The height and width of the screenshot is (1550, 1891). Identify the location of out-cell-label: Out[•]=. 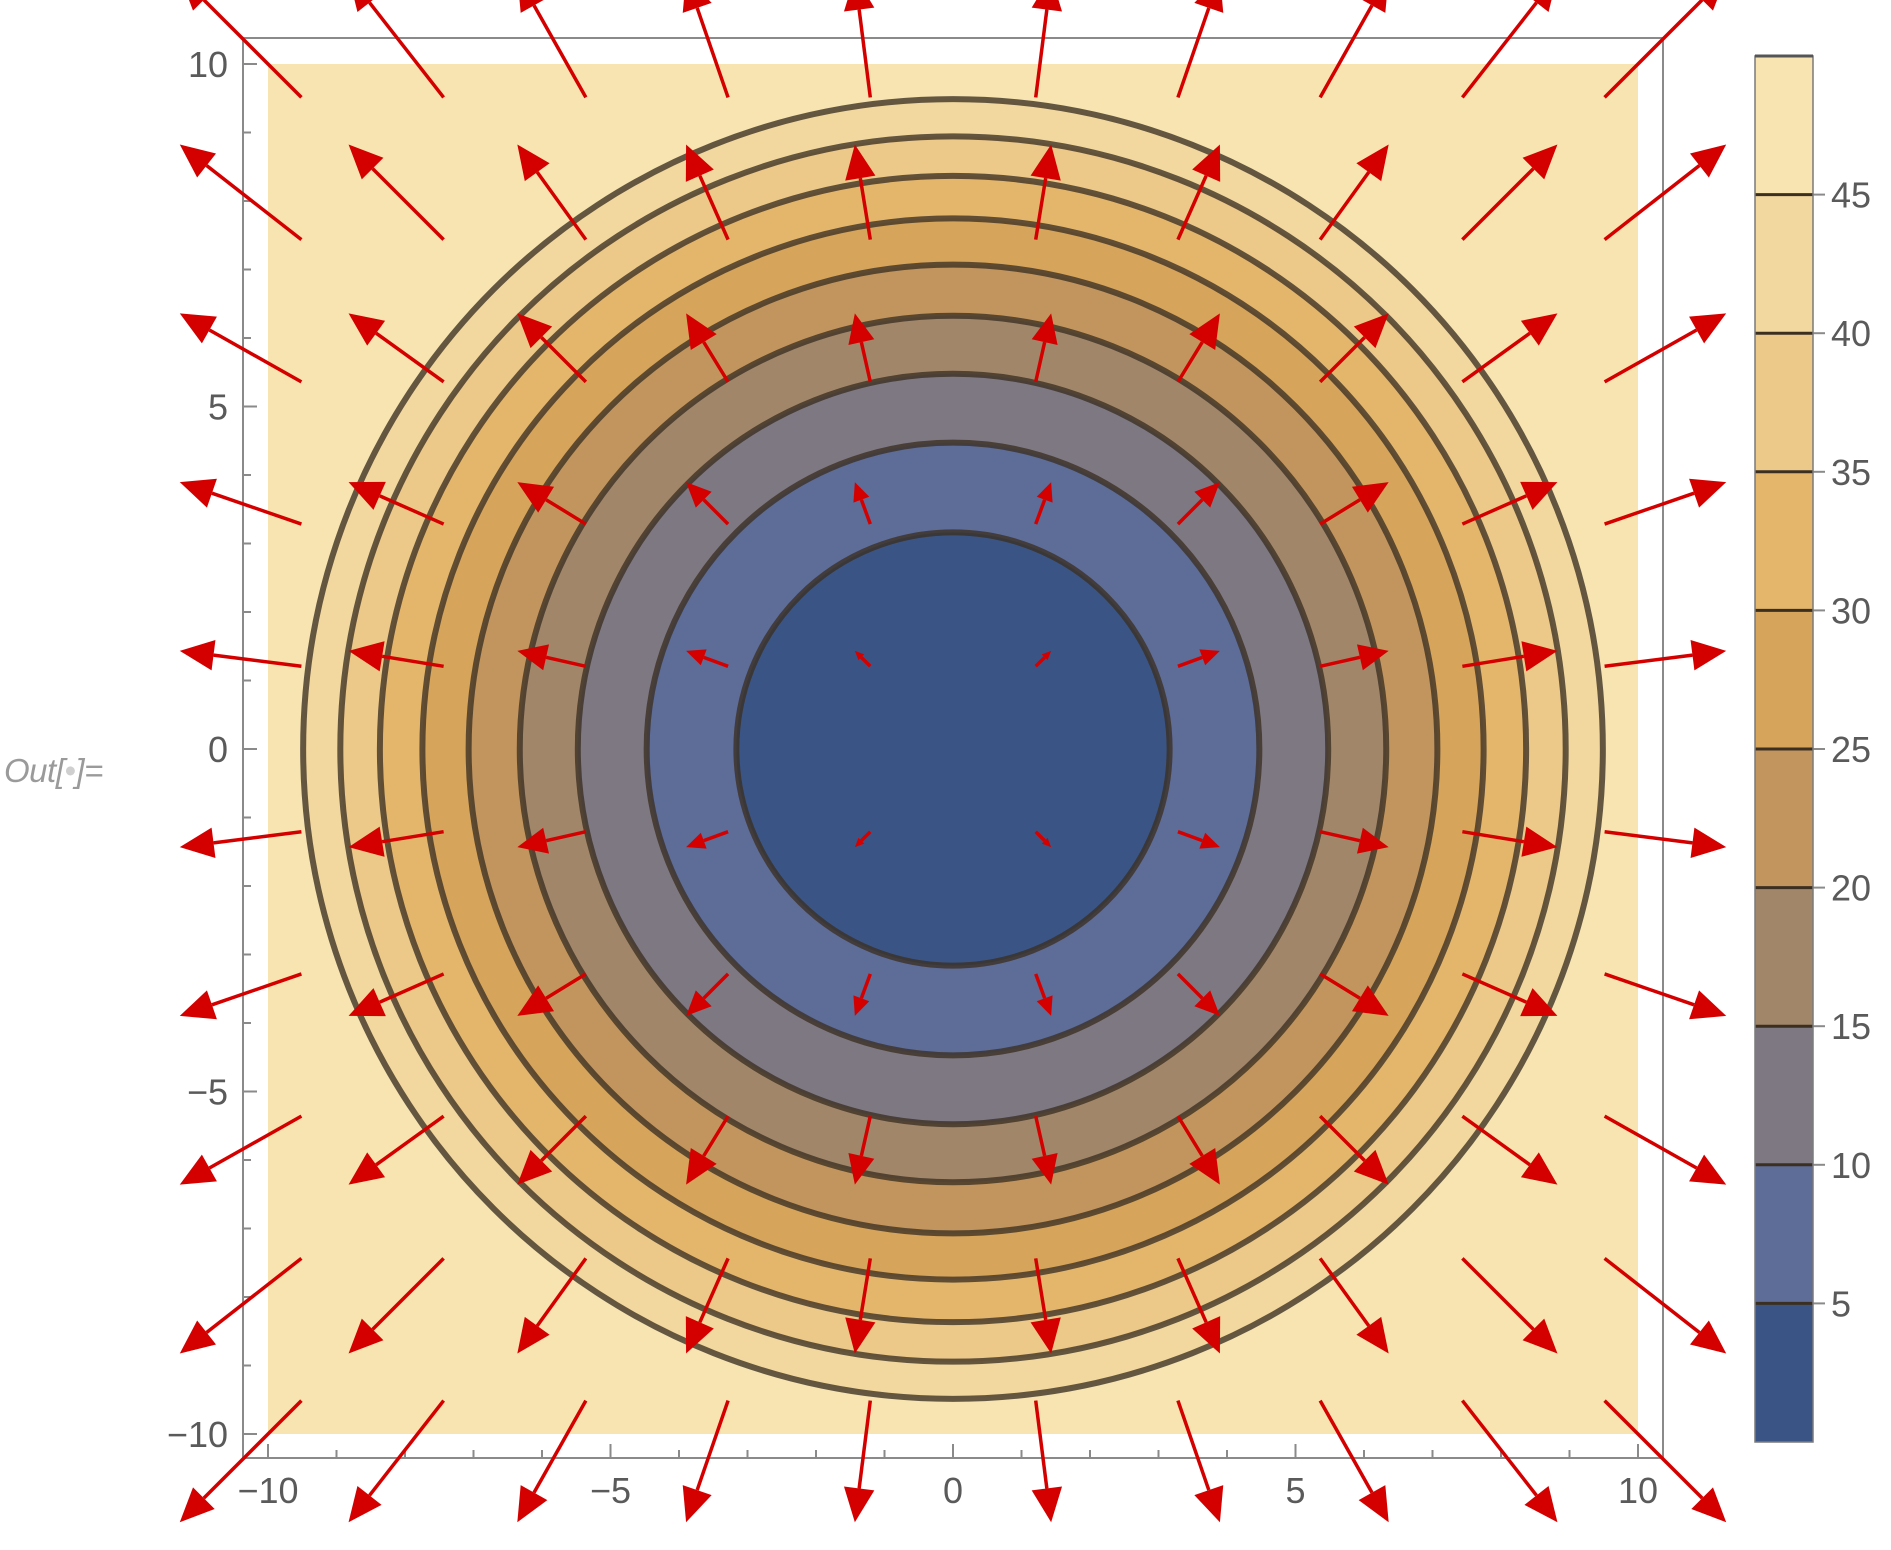
(53, 771).